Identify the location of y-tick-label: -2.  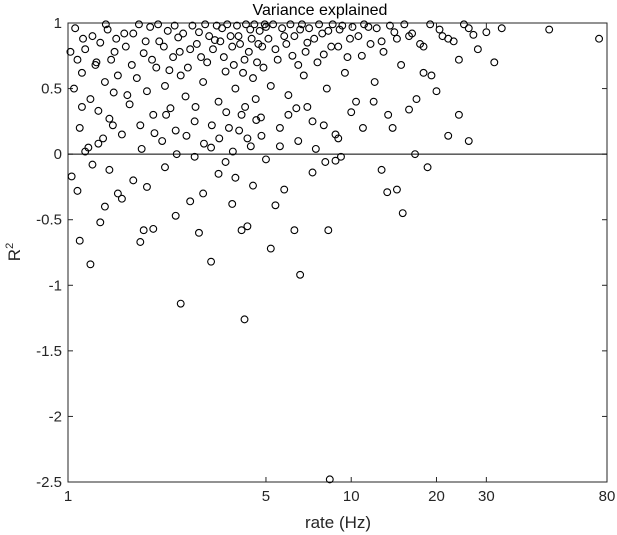
(55, 416).